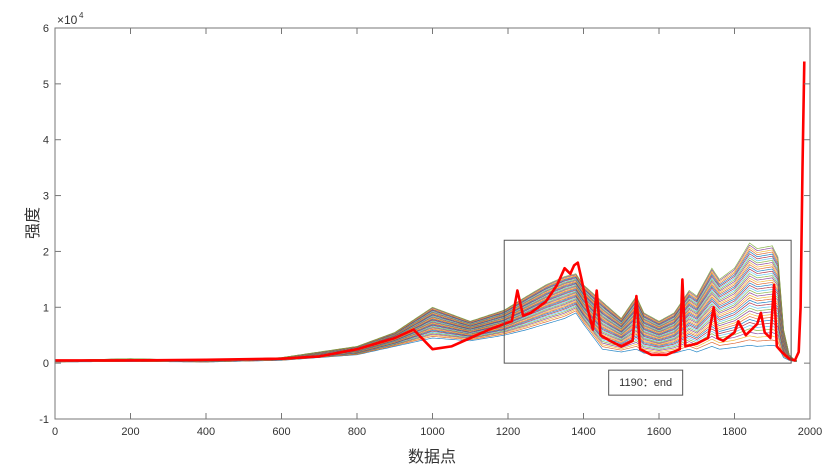  Describe the element at coordinates (281, 432) in the screenshot. I see `x-tick-label: 600` at that location.